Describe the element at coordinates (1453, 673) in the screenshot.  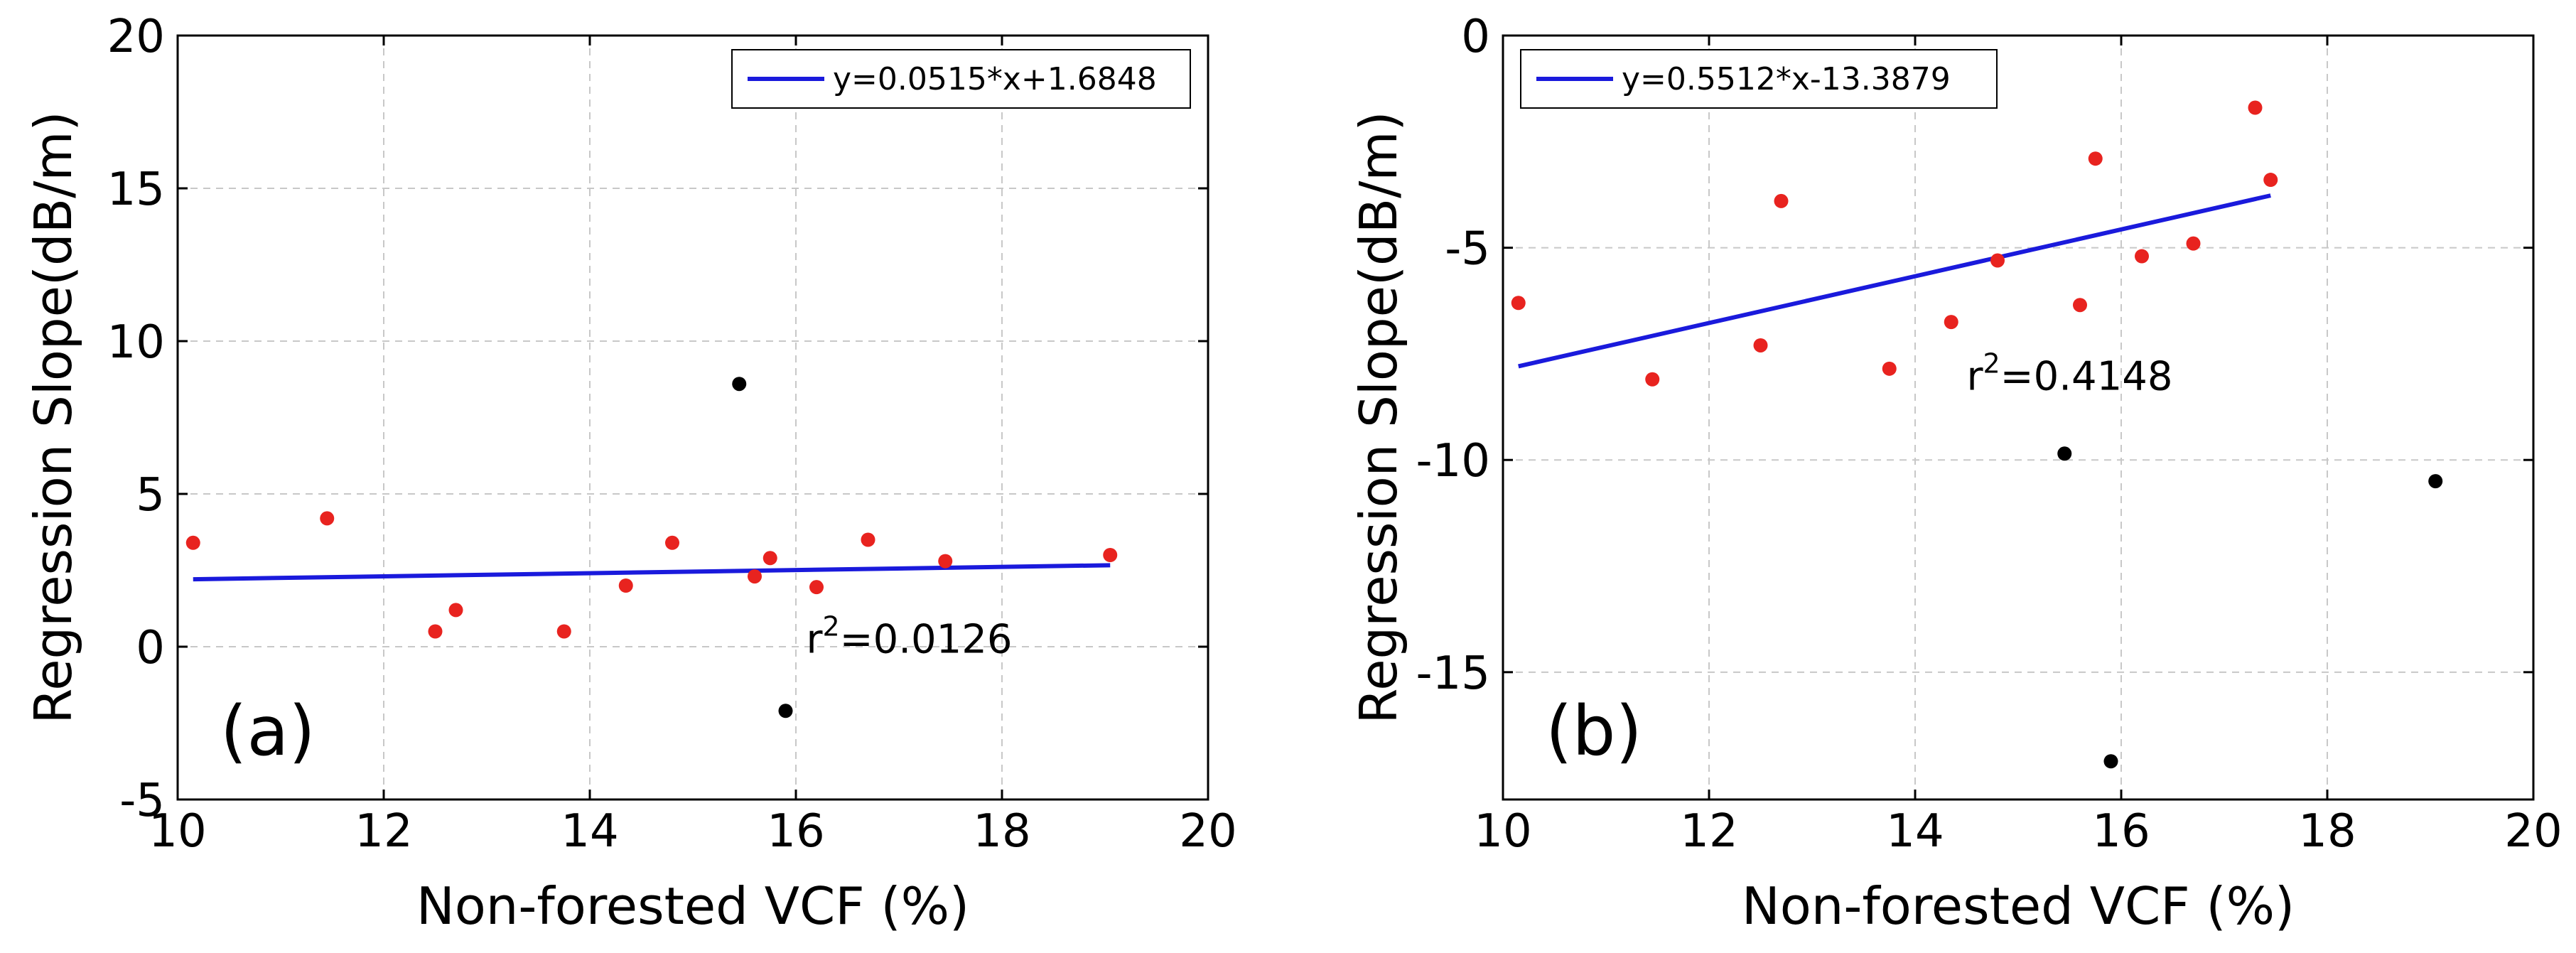
I see `y-tick-label: -15` at that location.